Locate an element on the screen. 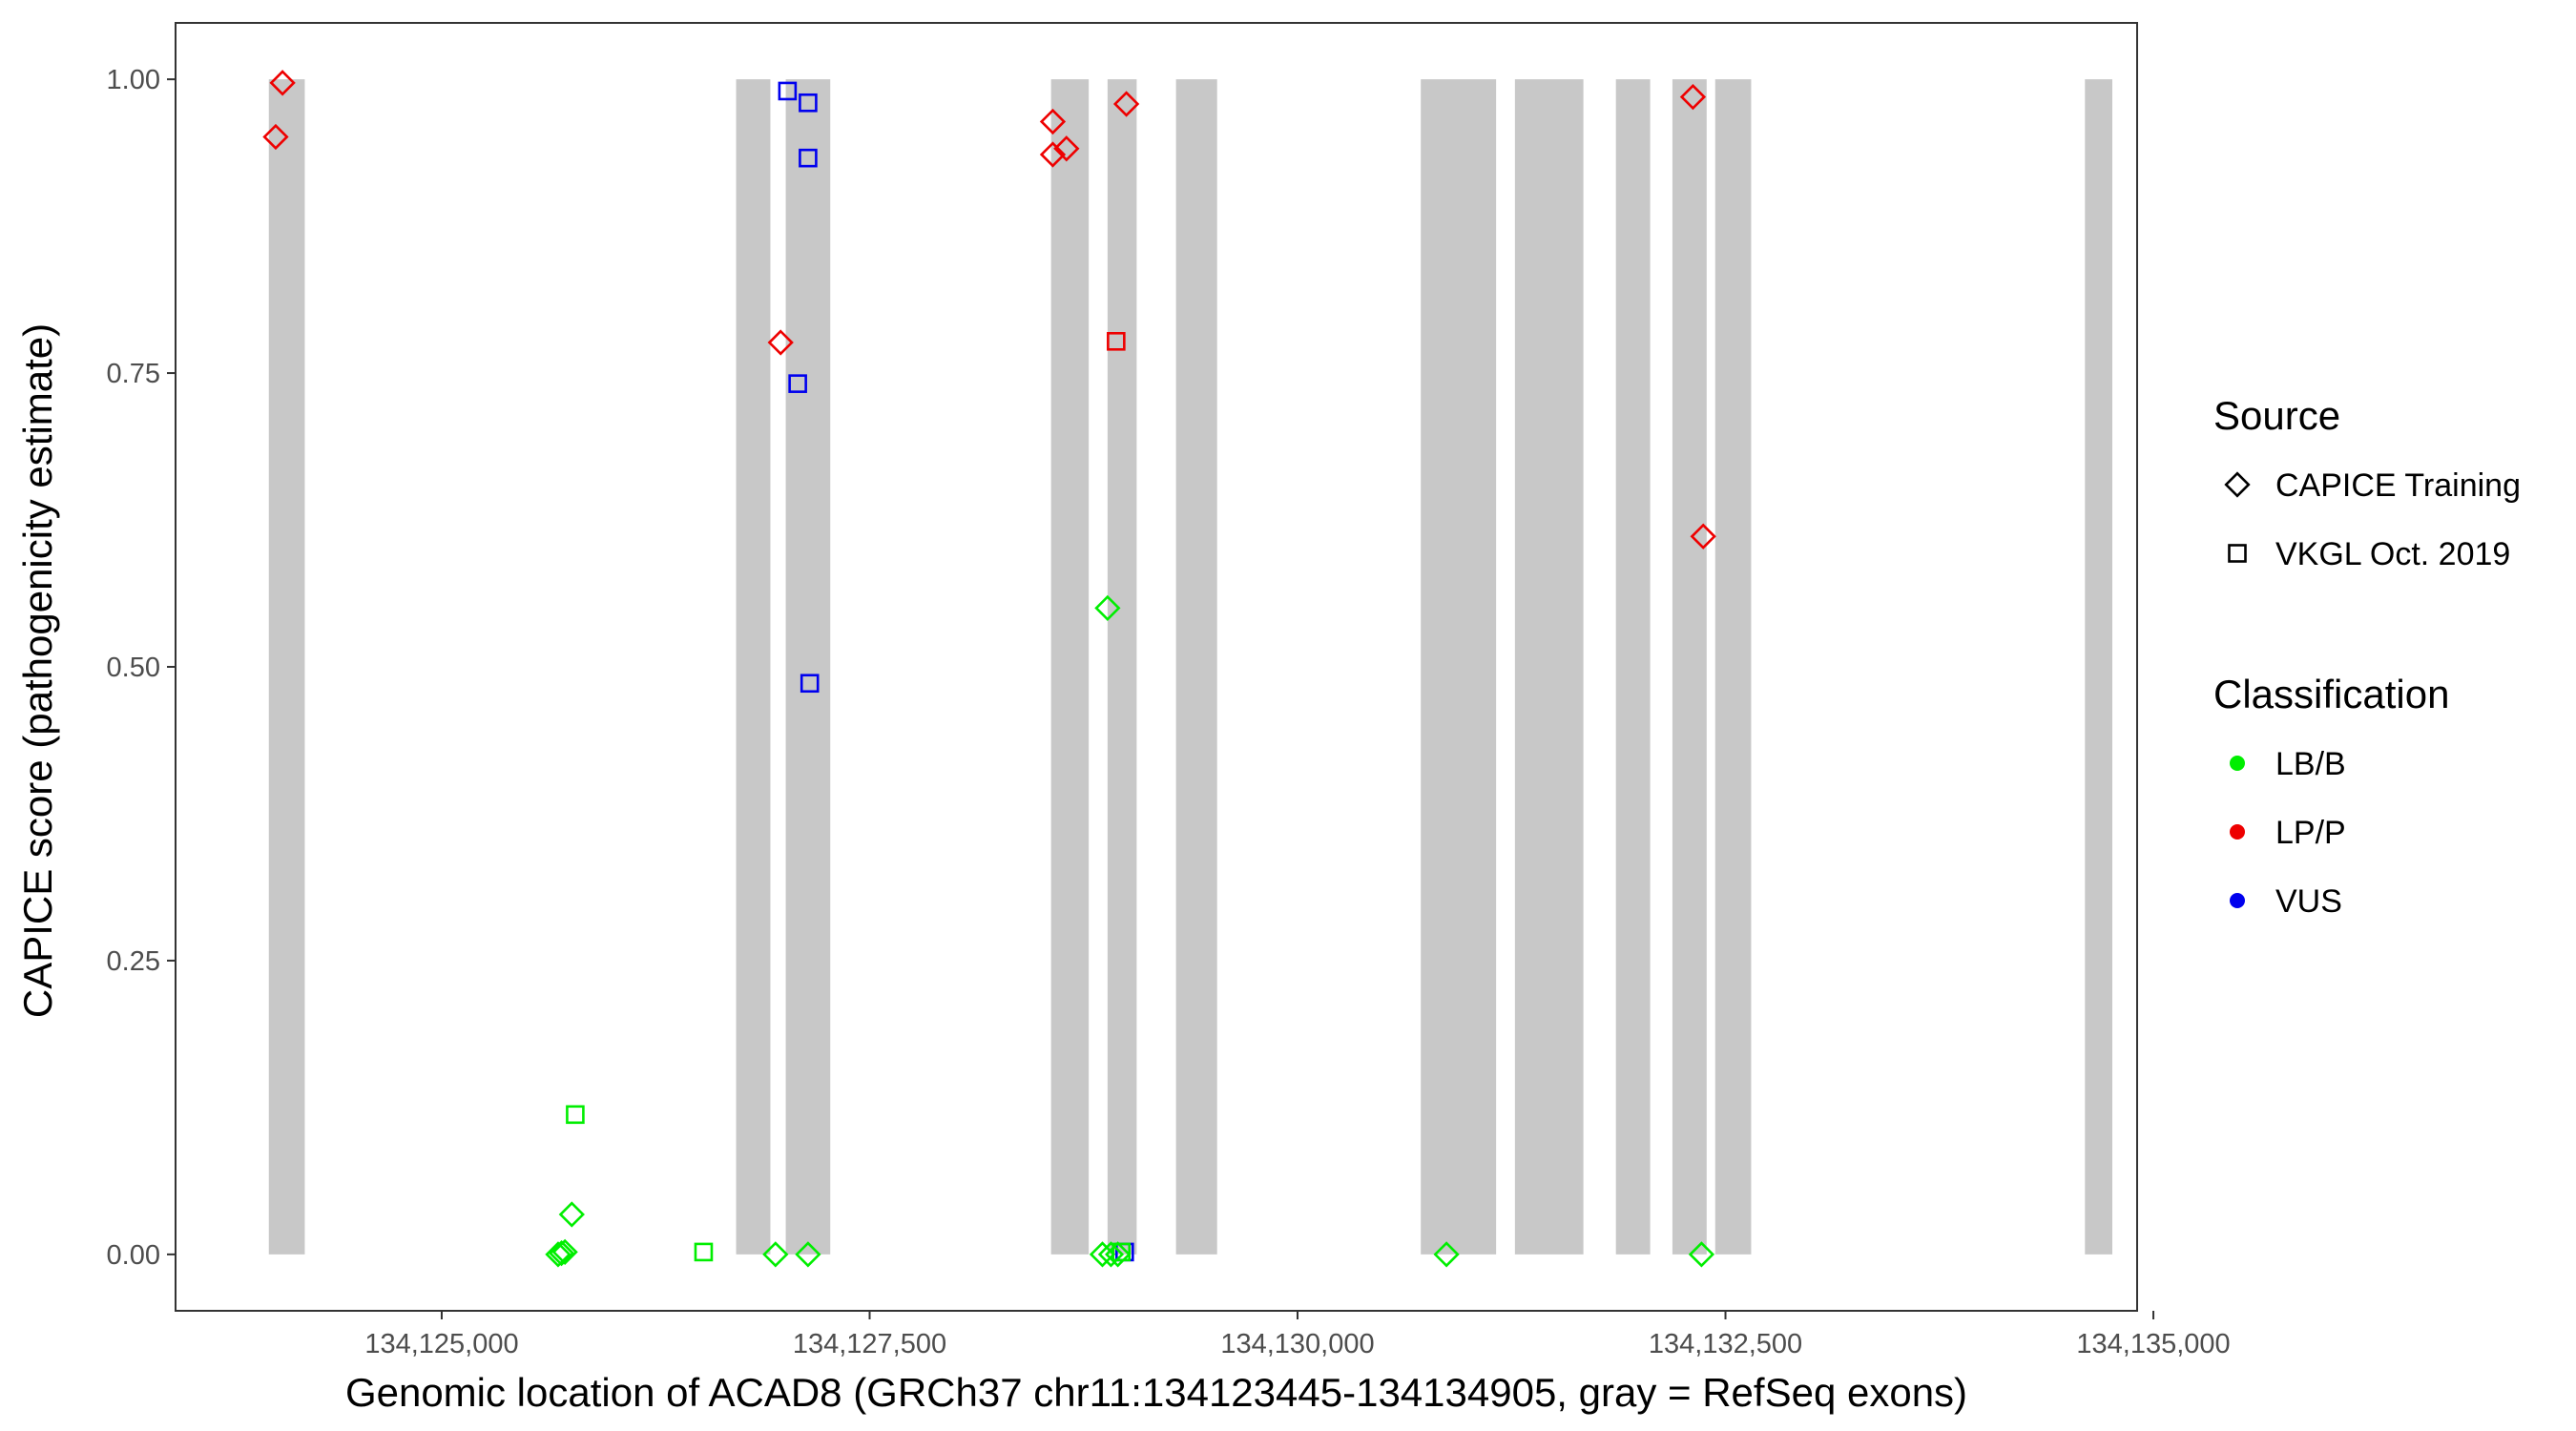 Image resolution: width=2576 pixels, height=1431 pixels. y-tick-label-3: 0.50 is located at coordinates (133, 668).